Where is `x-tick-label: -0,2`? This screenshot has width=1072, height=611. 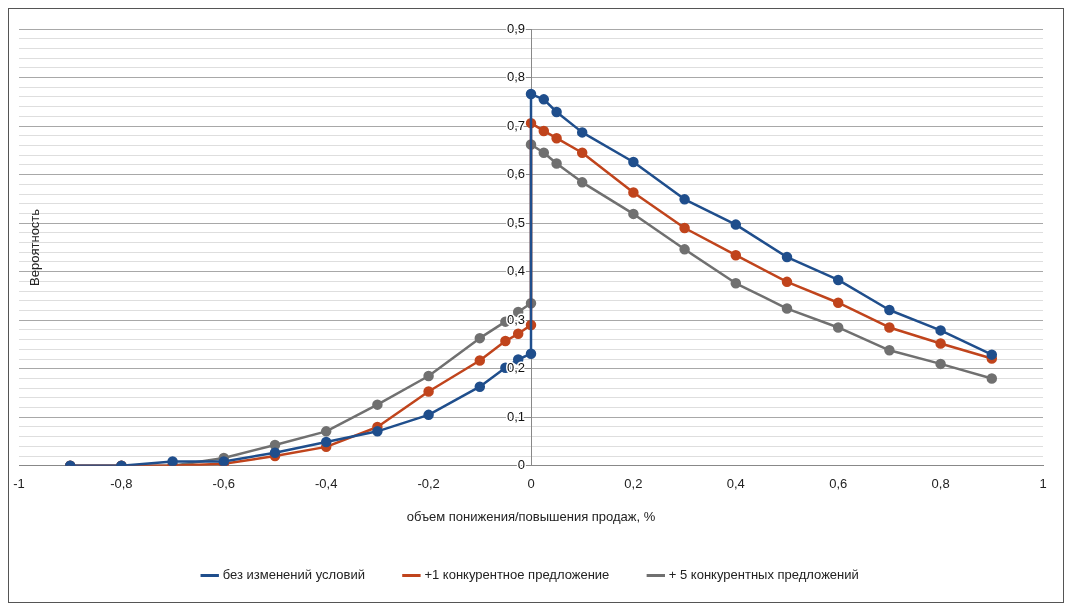 x-tick-label: -0,2 is located at coordinates (428, 484).